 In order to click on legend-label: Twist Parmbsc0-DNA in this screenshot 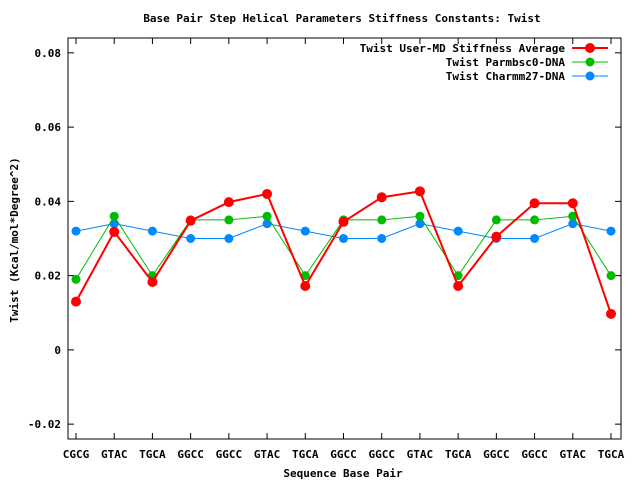, I will do `click(506, 62)`.